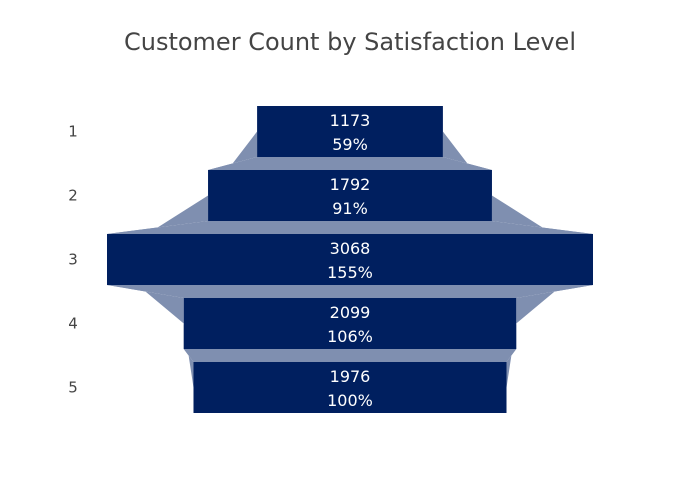  I want to click on data-label-percent-1: 59%, so click(350, 144).